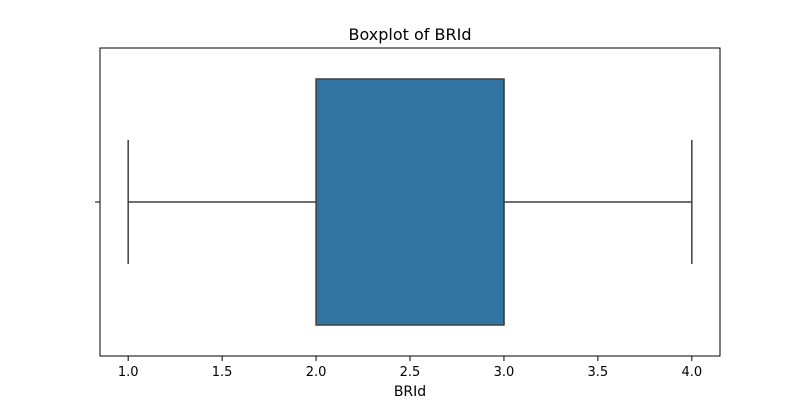 This screenshot has height=404, width=800. I want to click on x-tick-label: 4.0, so click(691, 372).